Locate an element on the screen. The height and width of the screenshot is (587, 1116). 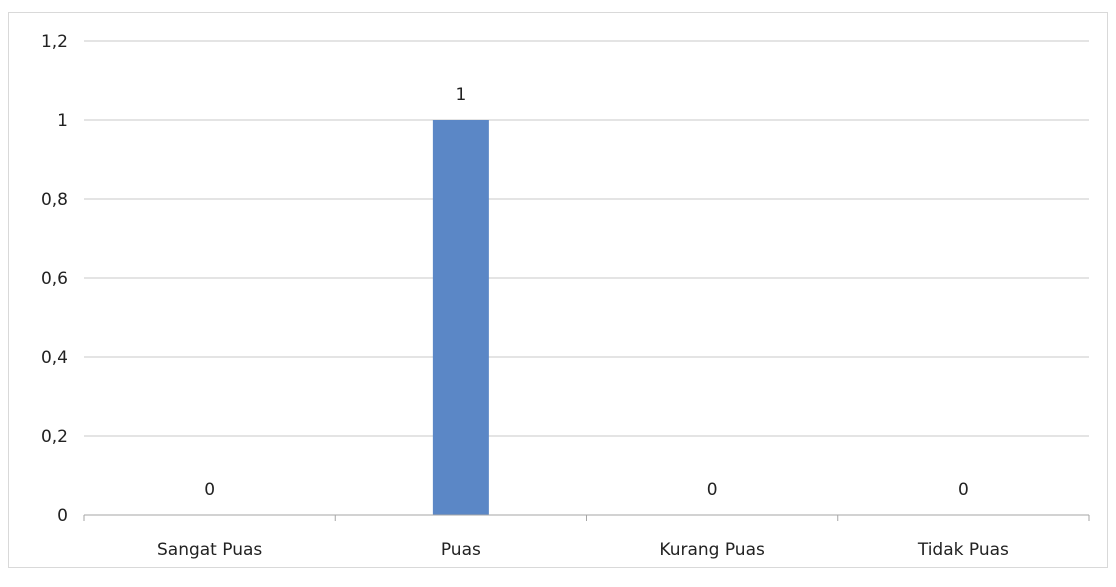
x-axis is located at coordinates (586, 517).